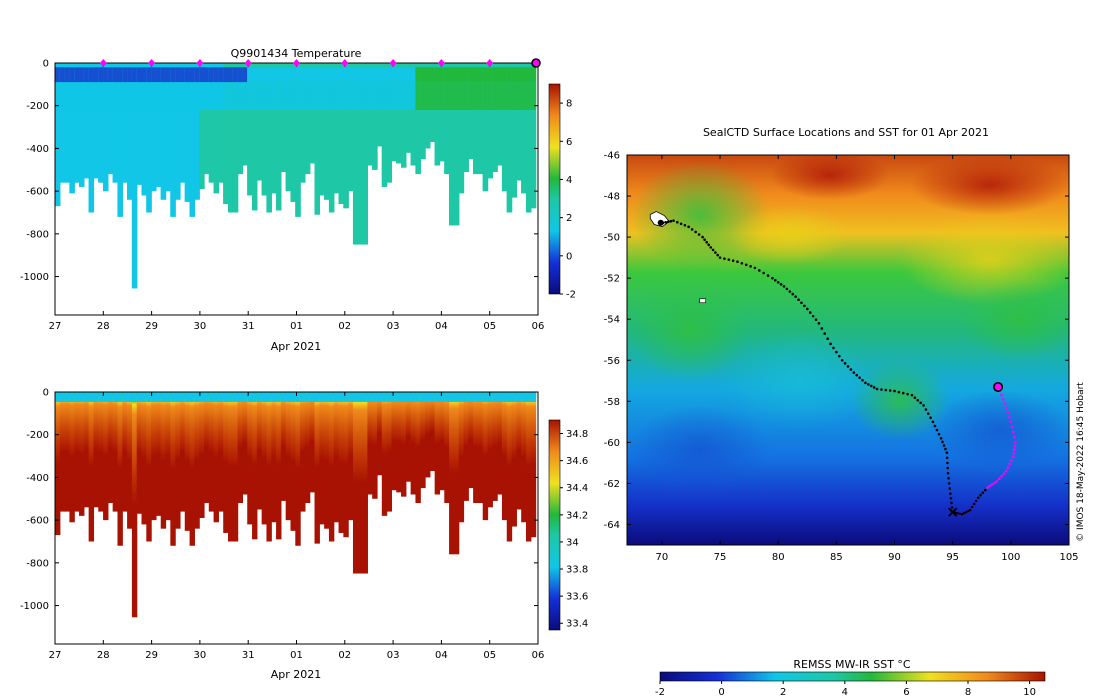 Image resolution: width=1100 pixels, height=700 pixels. What do you see at coordinates (612, 443) in the screenshot?
I see `map-y-tick-label: -60` at bounding box center [612, 443].